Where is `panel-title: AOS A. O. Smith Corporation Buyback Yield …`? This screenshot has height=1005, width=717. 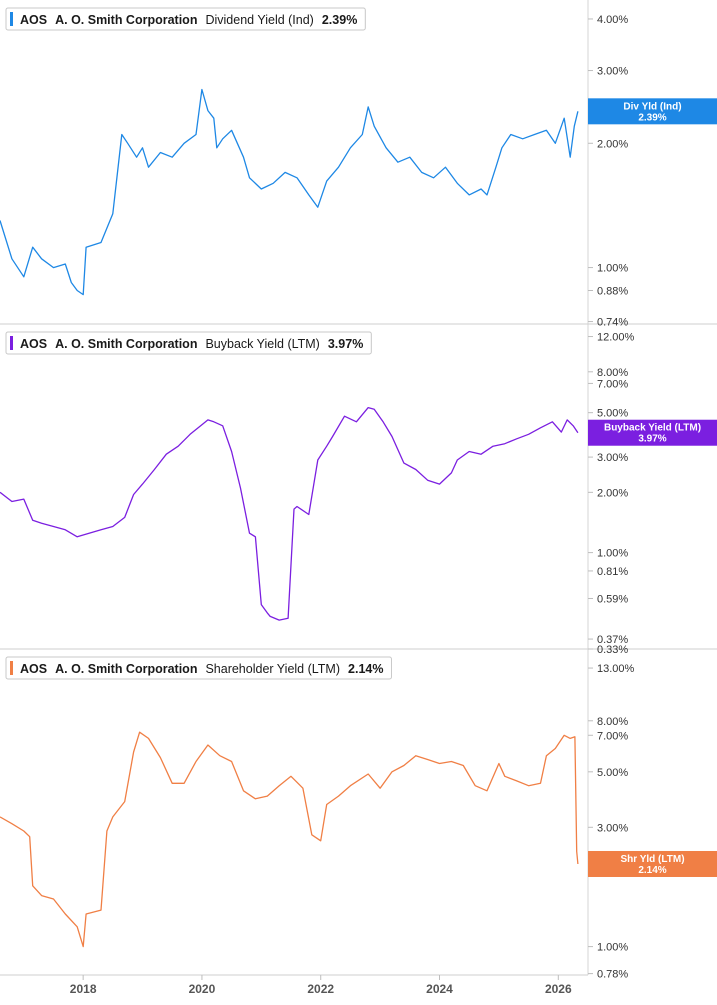 panel-title: AOS A. O. Smith Corporation Buyback Yield … is located at coordinates (188, 343).